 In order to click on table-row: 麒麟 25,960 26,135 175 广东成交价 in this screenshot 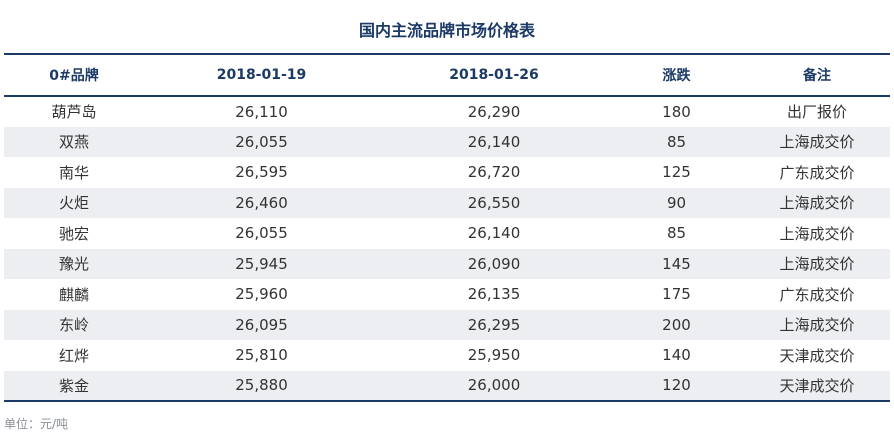, I will do `click(447, 294)`.